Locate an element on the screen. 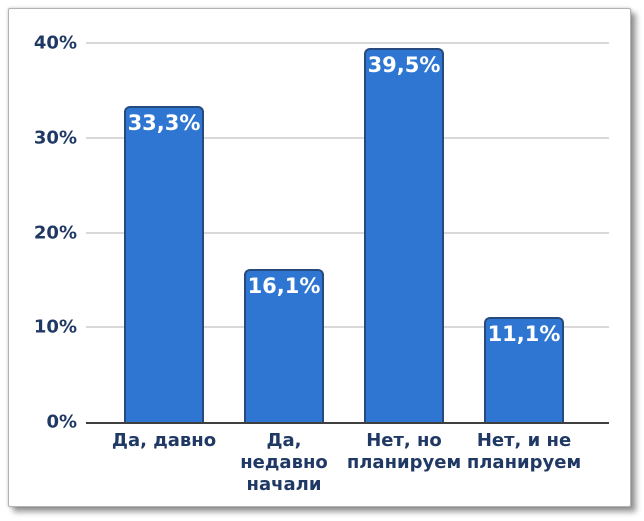  y-axis-tick-label: 20% is located at coordinates (55, 232).